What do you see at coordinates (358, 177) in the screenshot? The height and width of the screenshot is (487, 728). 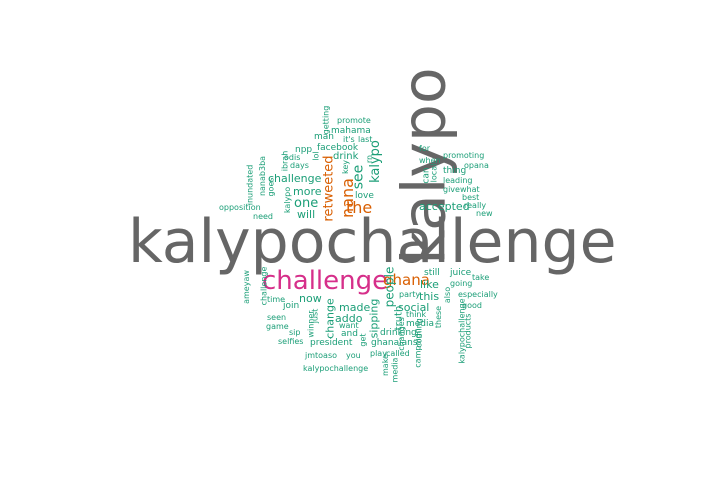 I see `word: see` at bounding box center [358, 177].